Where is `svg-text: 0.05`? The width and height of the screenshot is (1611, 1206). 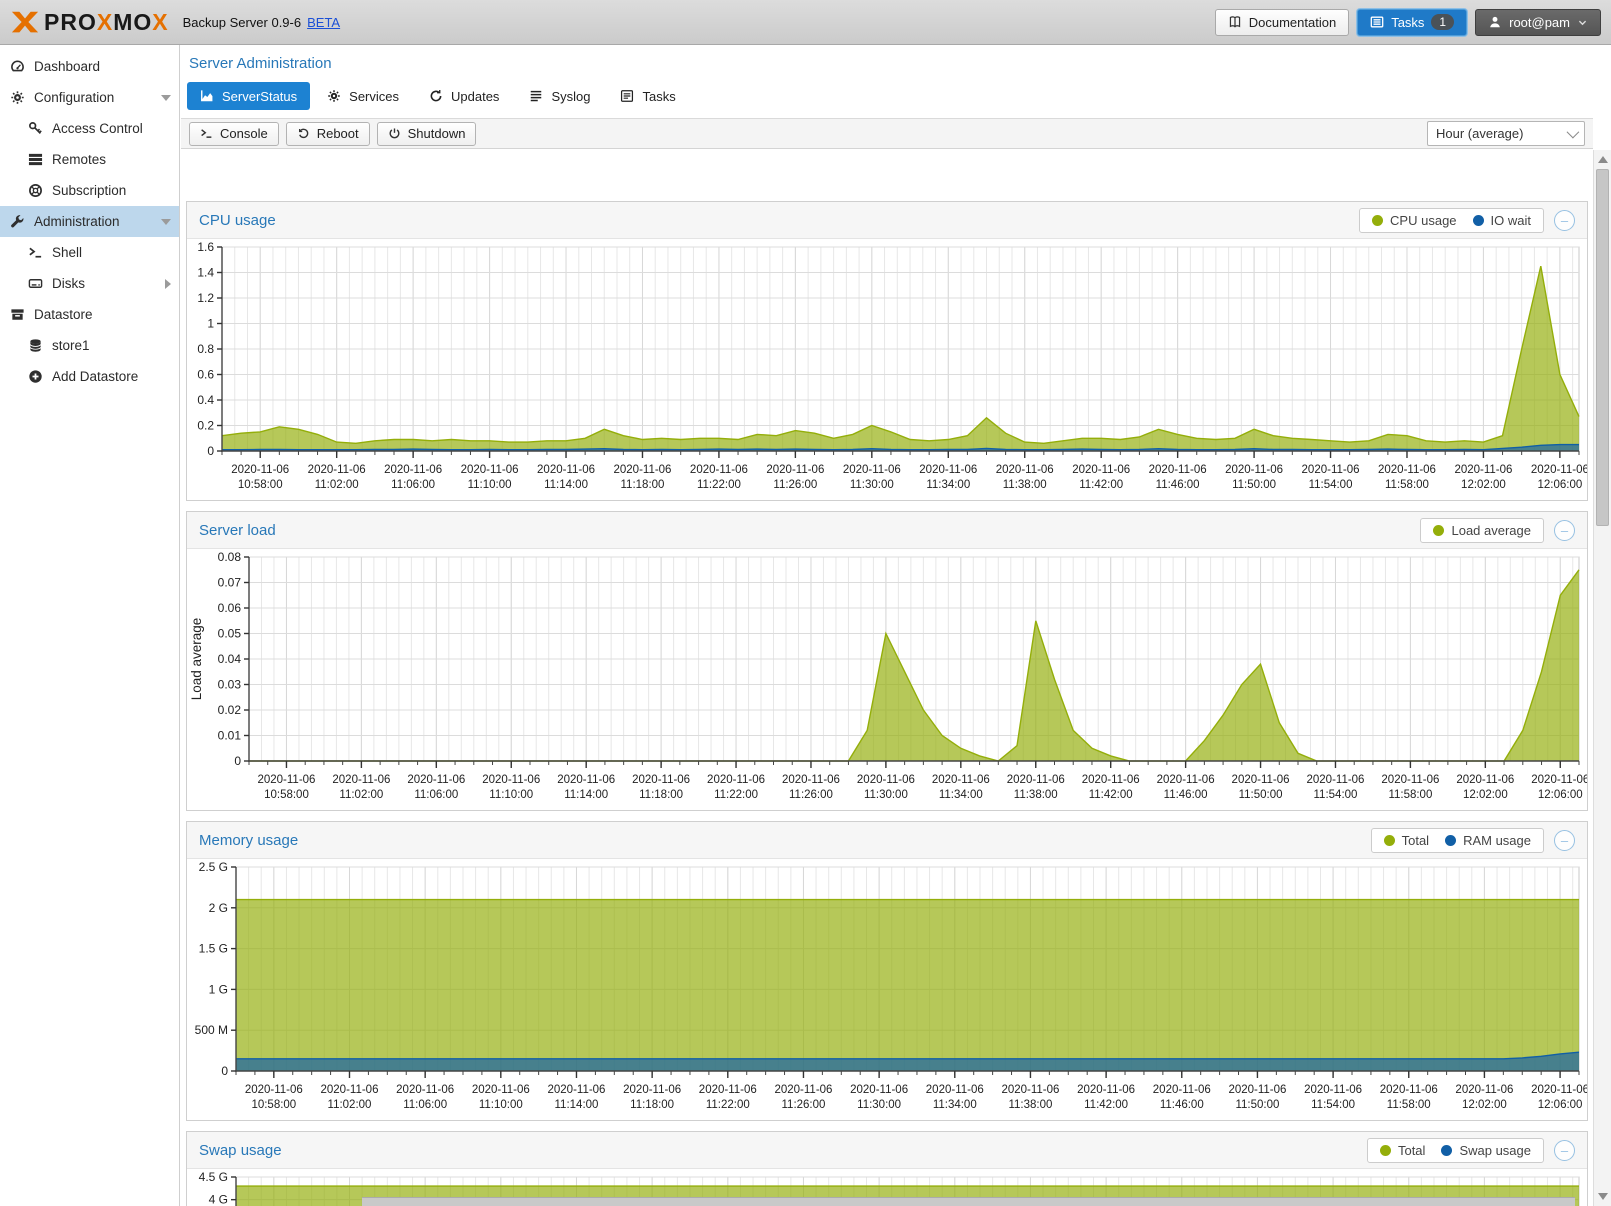
svg-text: 0.05 is located at coordinates (230, 634).